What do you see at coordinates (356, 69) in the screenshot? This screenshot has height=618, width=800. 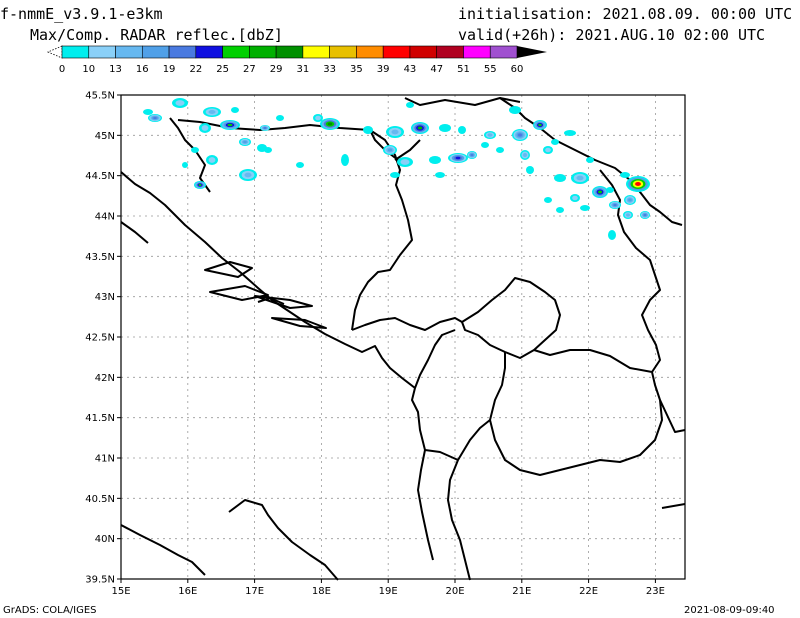 I see `colorbar-label: 35` at bounding box center [356, 69].